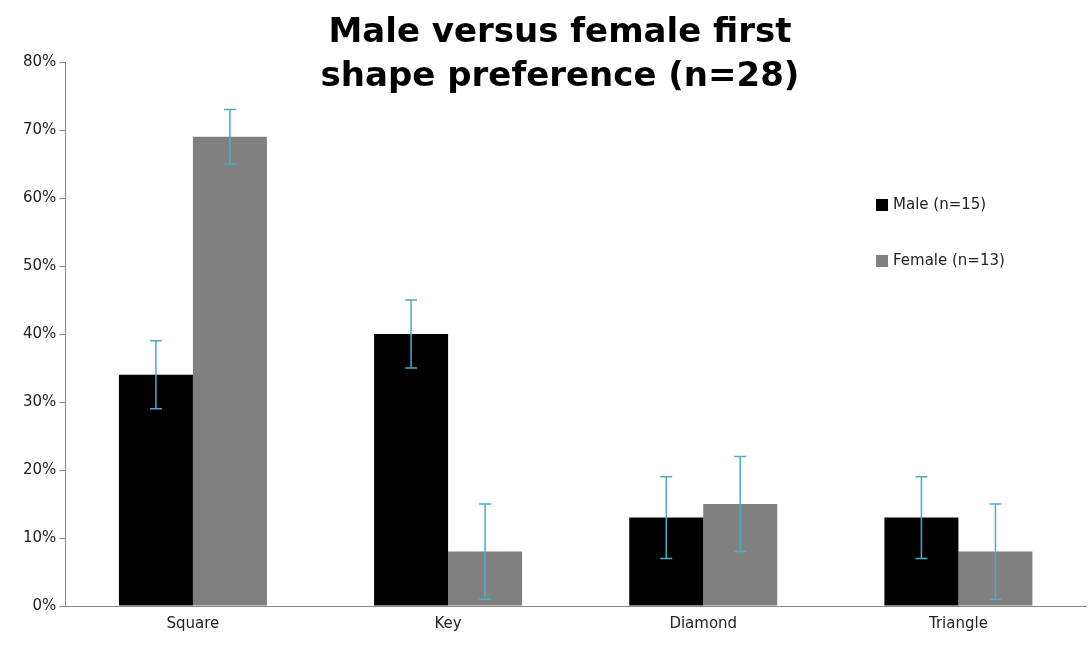 The width and height of the screenshot is (1092, 648). Describe the element at coordinates (40, 128) in the screenshot. I see `y-tick-label: 70%` at that location.